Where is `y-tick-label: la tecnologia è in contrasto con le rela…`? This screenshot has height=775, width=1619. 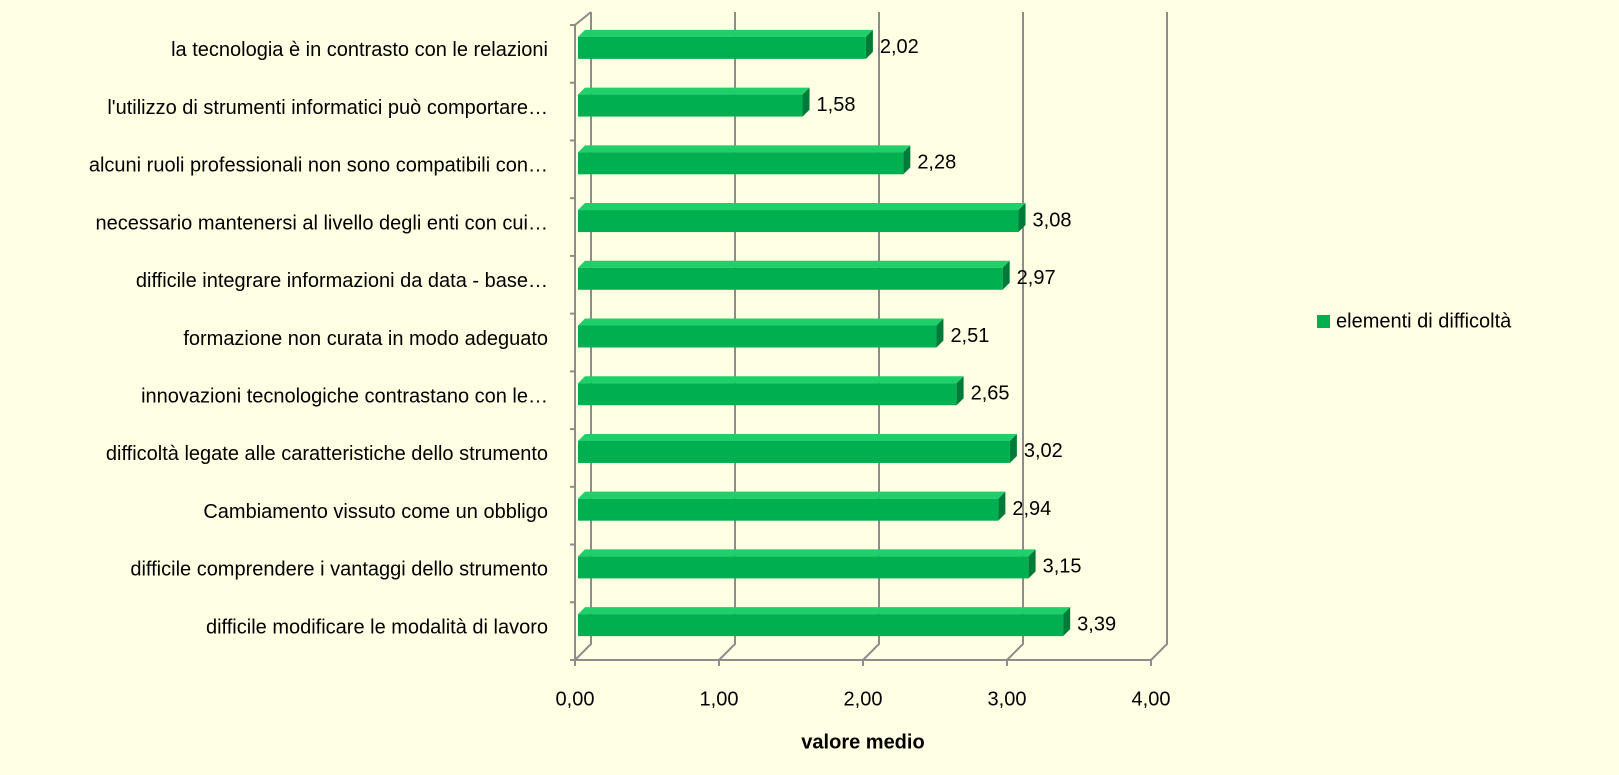
y-tick-label: la tecnologia è in contrasto con le rela… is located at coordinates (359, 50).